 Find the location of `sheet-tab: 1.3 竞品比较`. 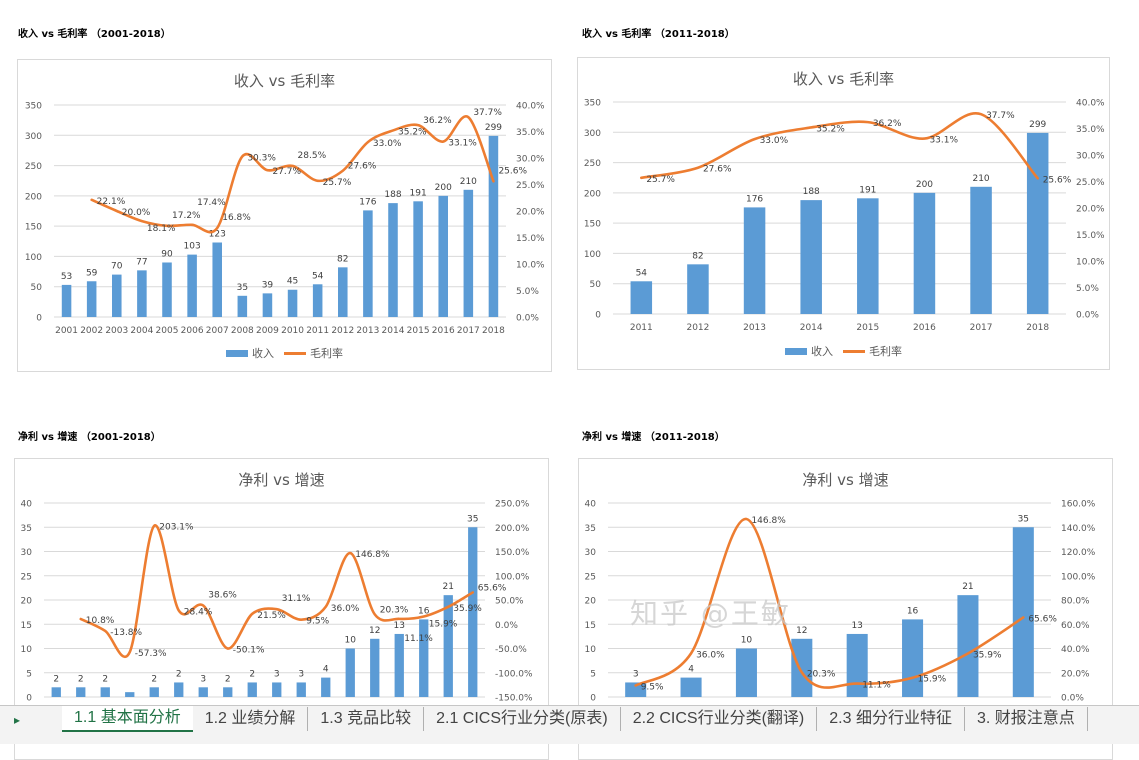

sheet-tab: 1.3 竞品比较 is located at coordinates (366, 719).